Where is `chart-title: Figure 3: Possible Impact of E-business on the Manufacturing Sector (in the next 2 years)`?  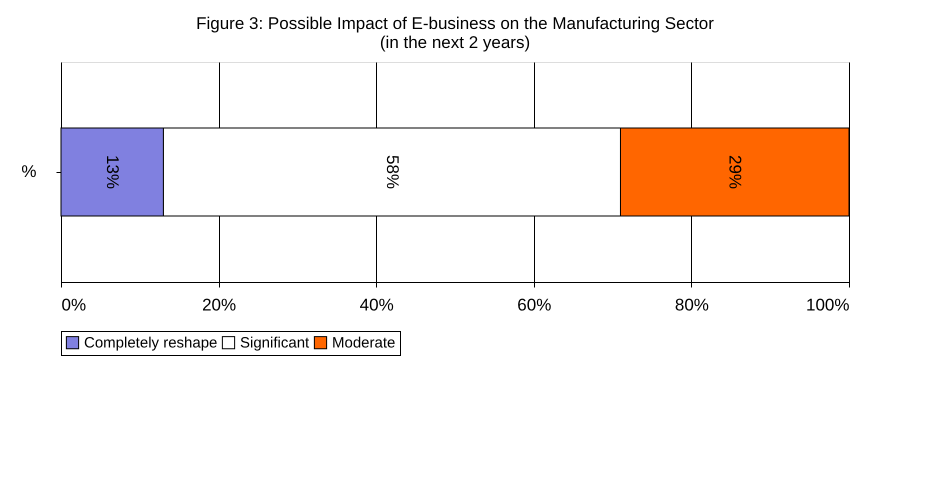
chart-title: Figure 3: Possible Impact of E-business on the Manufacturing Sector (in the next 2 years) is located at coordinates (455, 33).